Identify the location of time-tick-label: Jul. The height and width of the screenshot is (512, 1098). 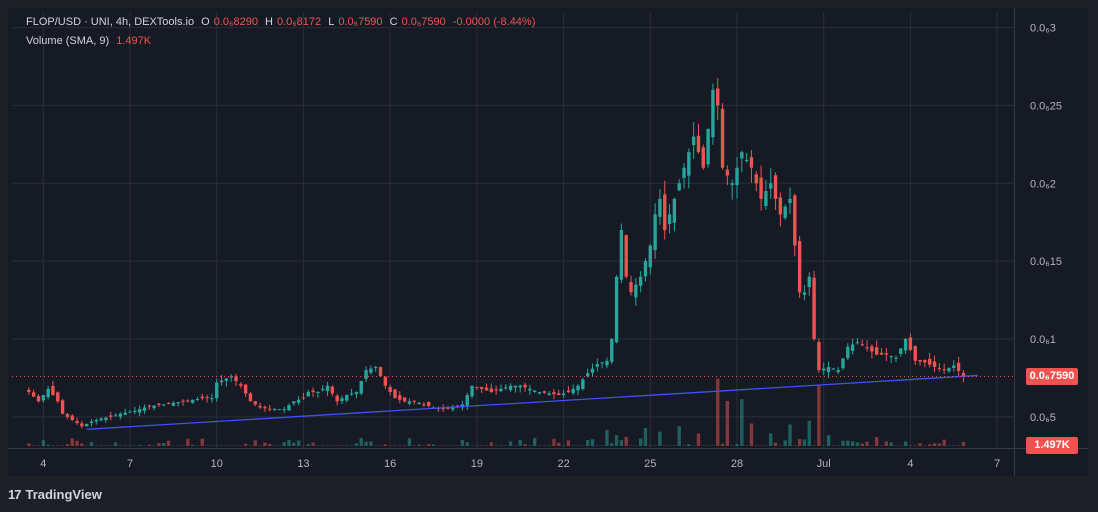
(824, 464).